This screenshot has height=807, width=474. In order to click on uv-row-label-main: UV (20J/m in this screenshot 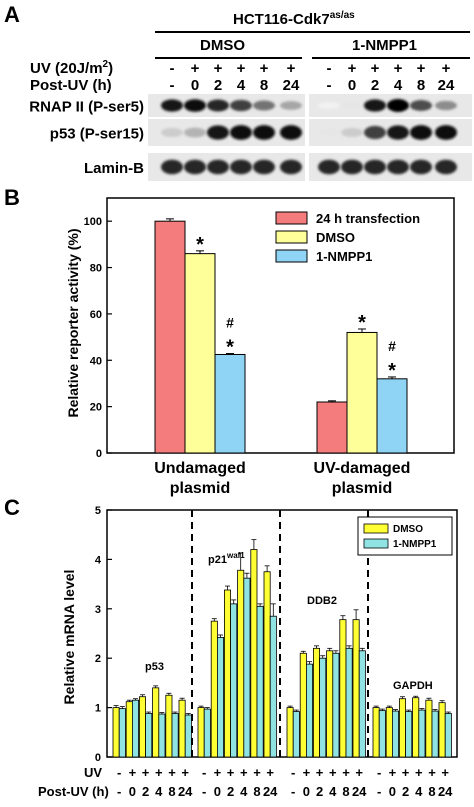, I will do `click(66, 68)`.